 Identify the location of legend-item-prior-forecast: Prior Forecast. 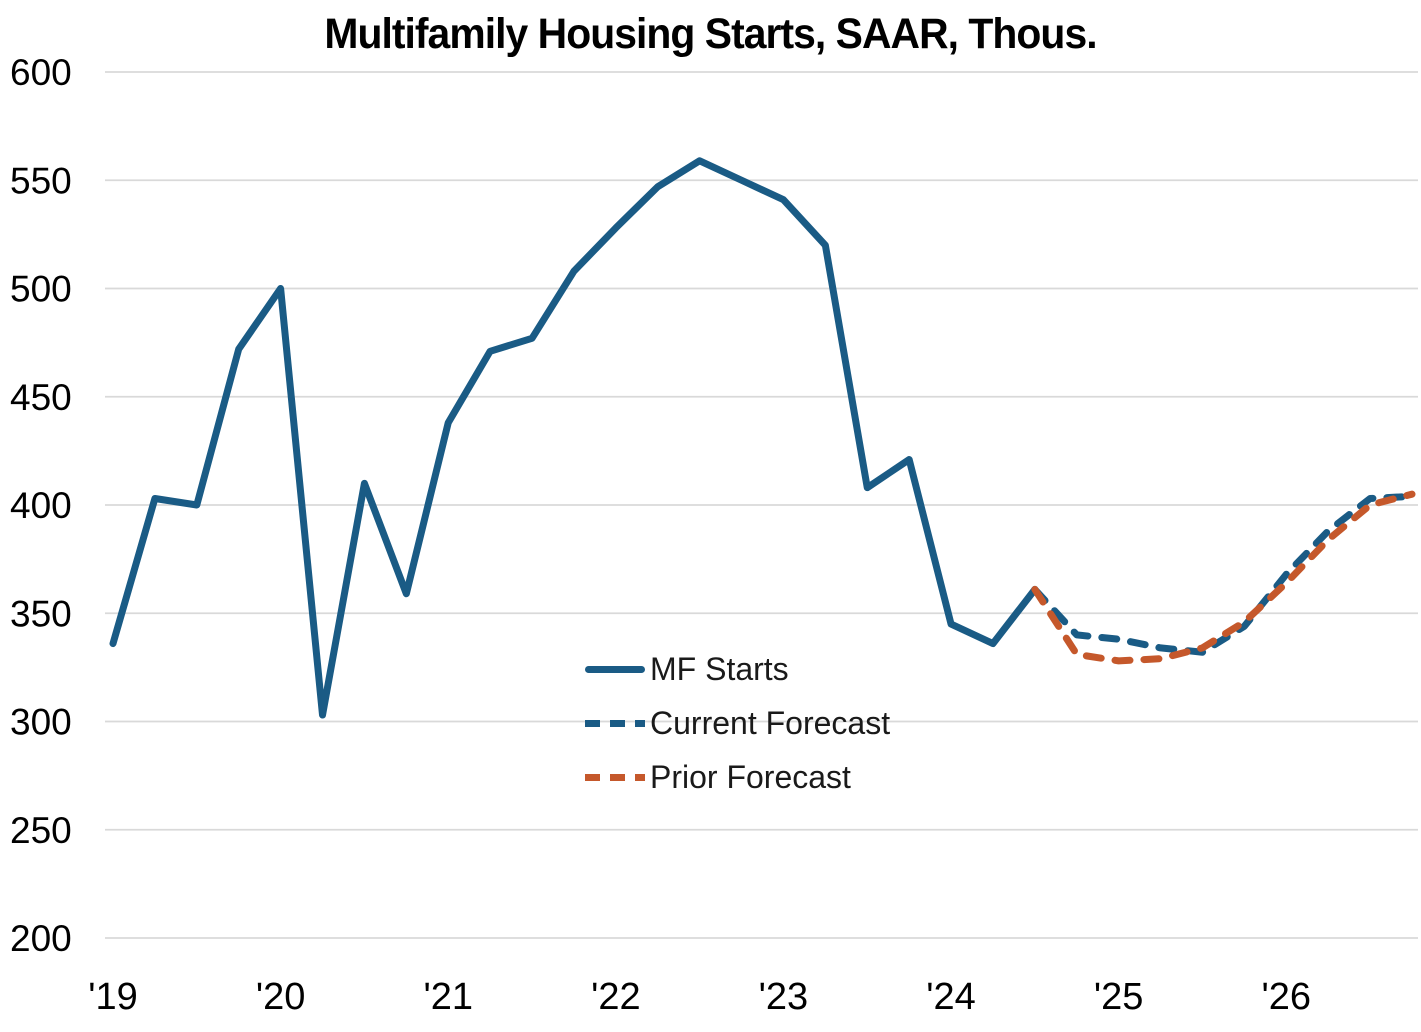
(737, 777).